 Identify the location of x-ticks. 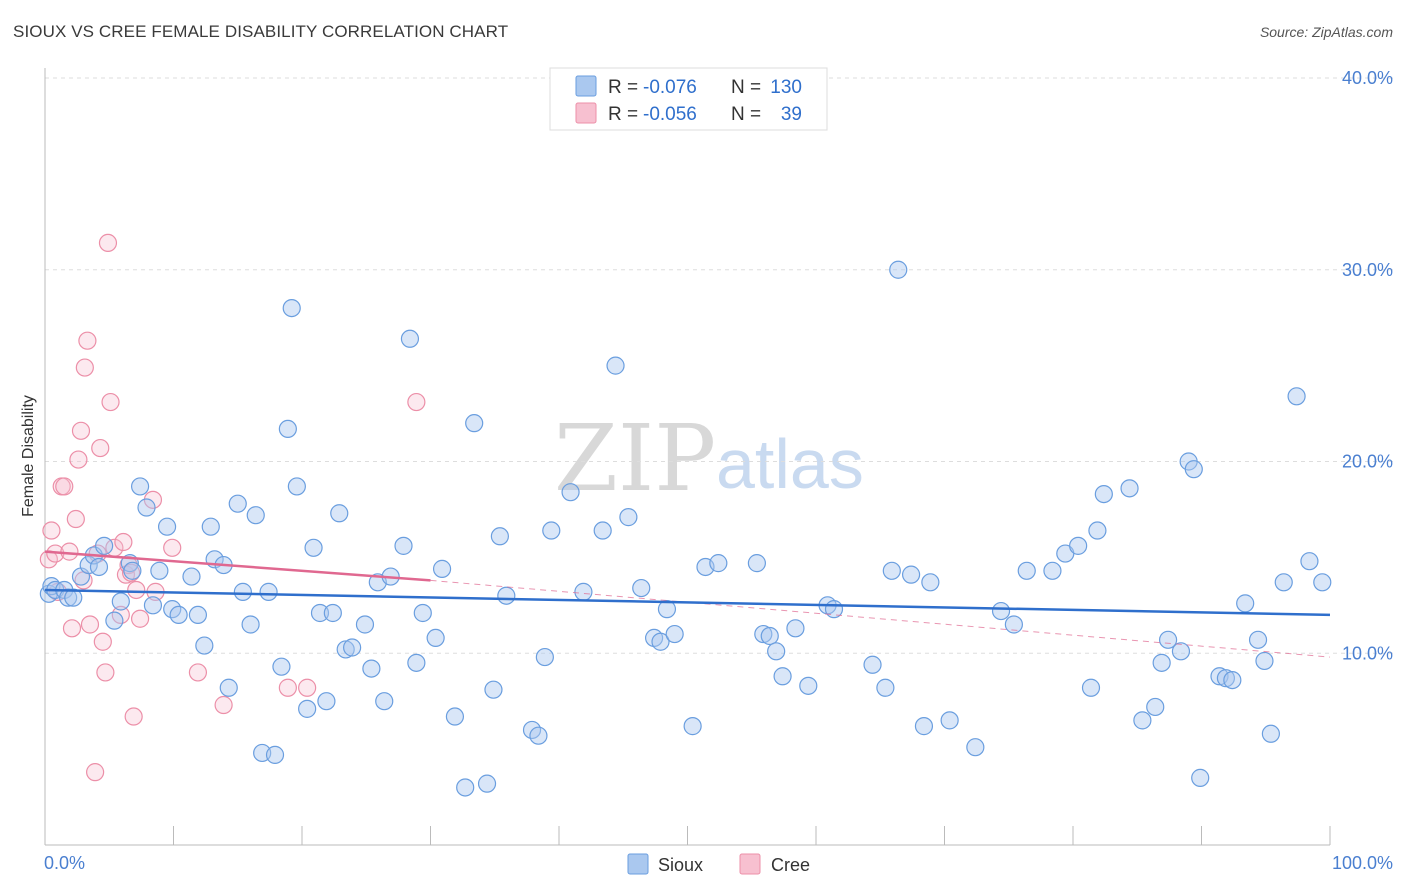
(687, 835).